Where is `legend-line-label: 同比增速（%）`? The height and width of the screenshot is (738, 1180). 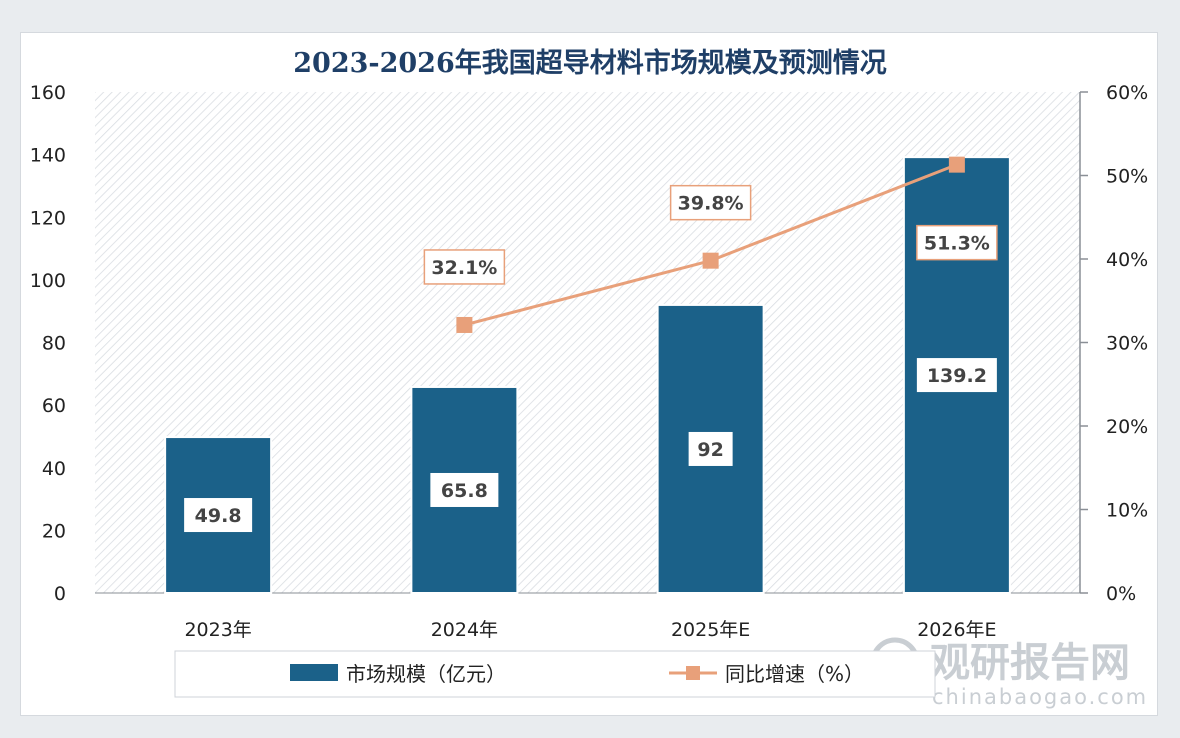 legend-line-label: 同比增速（%） is located at coordinates (794, 674).